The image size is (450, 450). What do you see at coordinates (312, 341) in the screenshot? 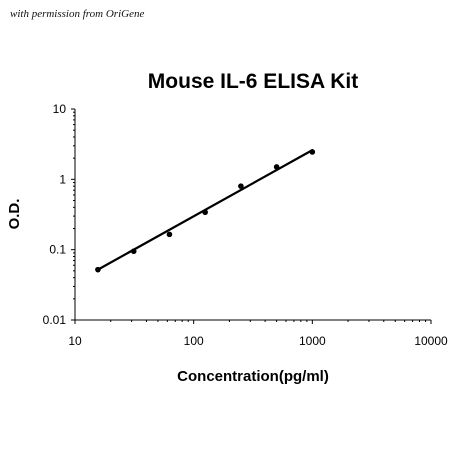
I see `x-tick-label: 1000` at bounding box center [312, 341].